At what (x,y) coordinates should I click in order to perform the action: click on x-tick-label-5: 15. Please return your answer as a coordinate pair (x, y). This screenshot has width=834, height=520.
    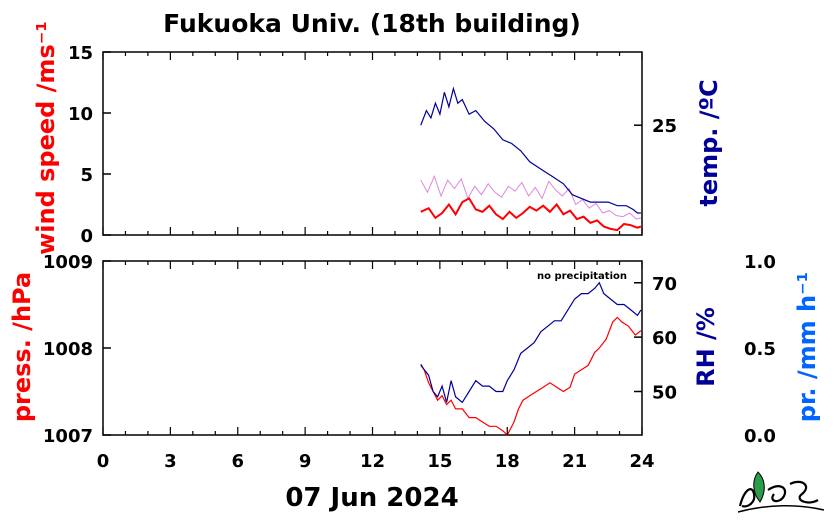
    Looking at the image, I should click on (439, 461).